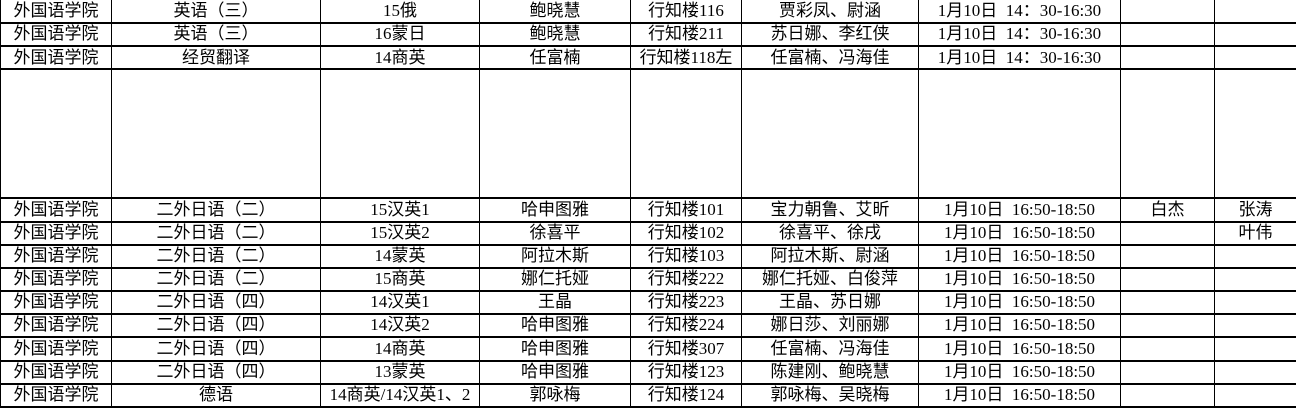 This screenshot has width=1296, height=408. What do you see at coordinates (830, 35) in the screenshot?
I see `cell-invigilators: 苏日娜、李红侠` at bounding box center [830, 35].